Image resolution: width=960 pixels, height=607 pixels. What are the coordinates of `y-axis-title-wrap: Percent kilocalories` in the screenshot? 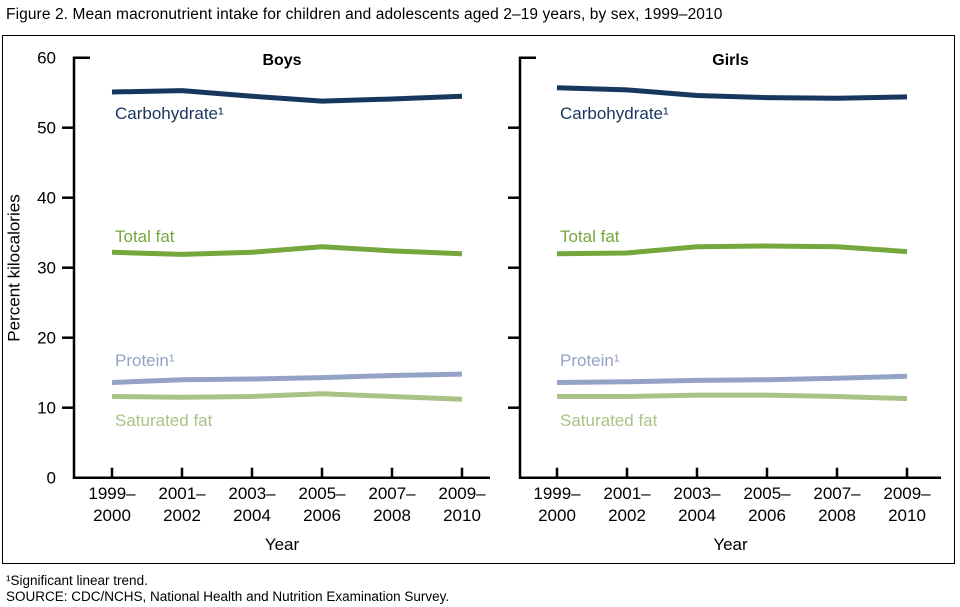 It's located at (15, 268).